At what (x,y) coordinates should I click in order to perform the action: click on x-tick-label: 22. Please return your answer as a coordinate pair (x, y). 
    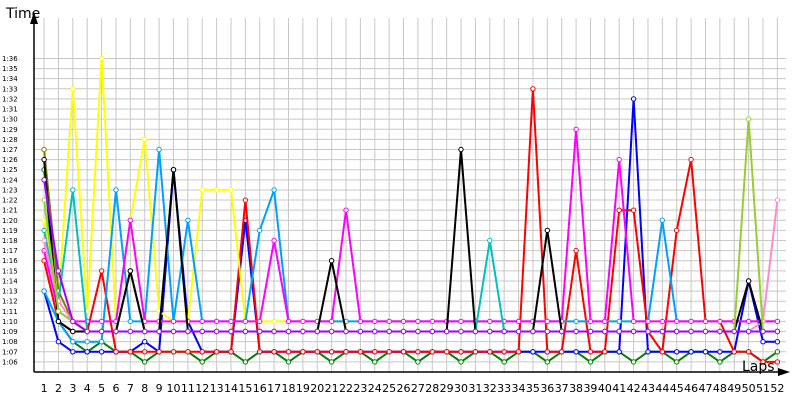
    Looking at the image, I should click on (346, 388).